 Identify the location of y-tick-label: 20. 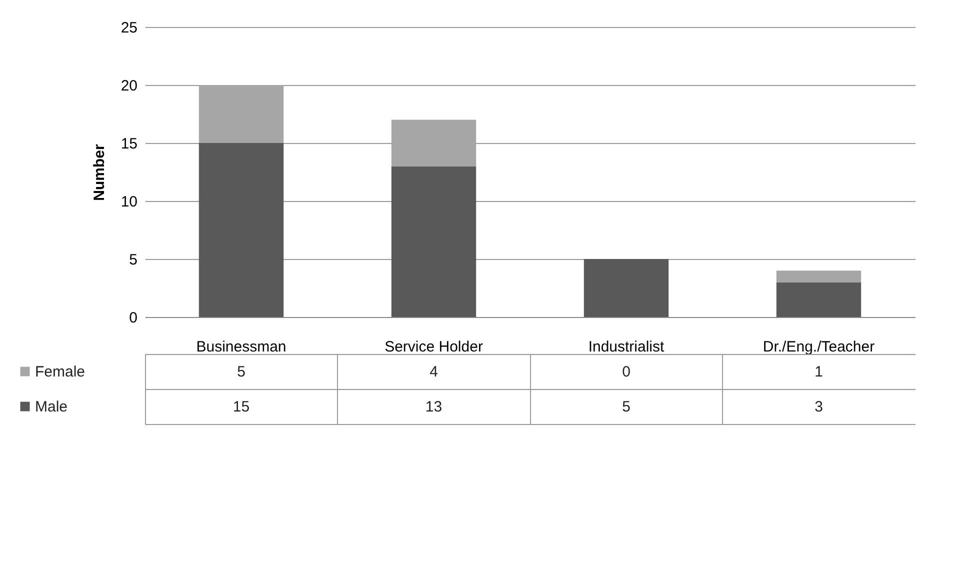
(129, 86).